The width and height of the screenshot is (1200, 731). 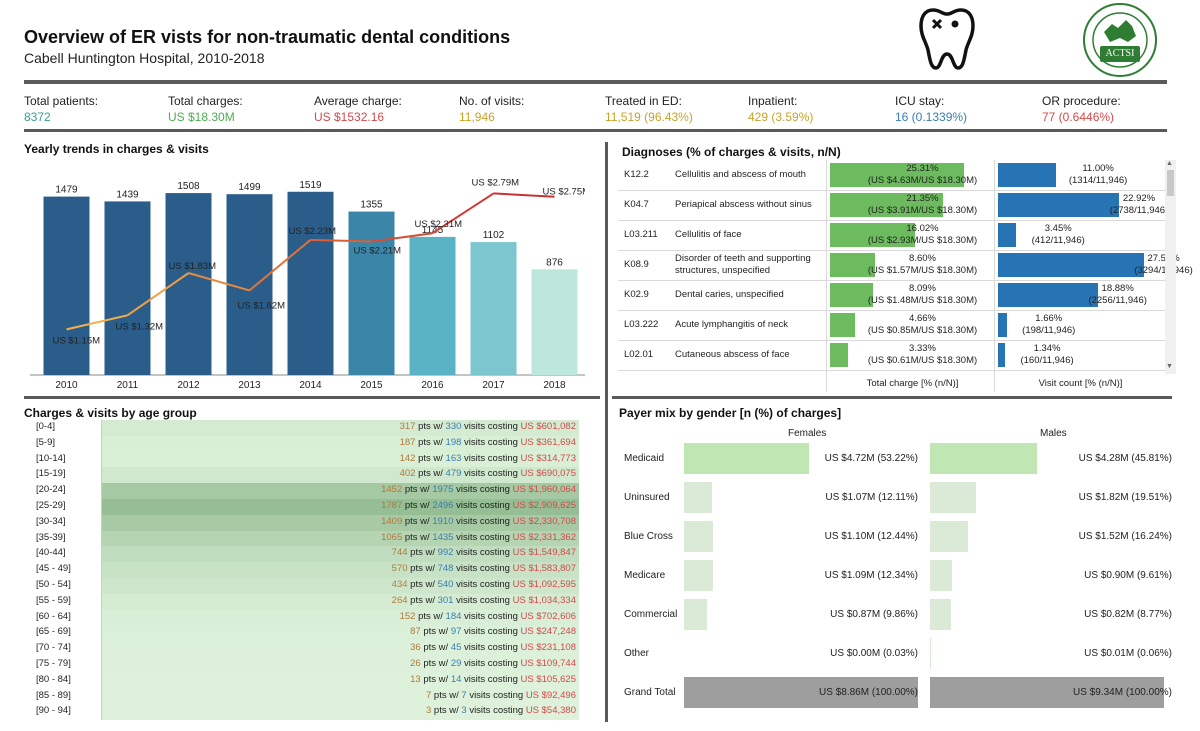 I want to click on charge-label: US $1.15M, so click(x=77, y=340).